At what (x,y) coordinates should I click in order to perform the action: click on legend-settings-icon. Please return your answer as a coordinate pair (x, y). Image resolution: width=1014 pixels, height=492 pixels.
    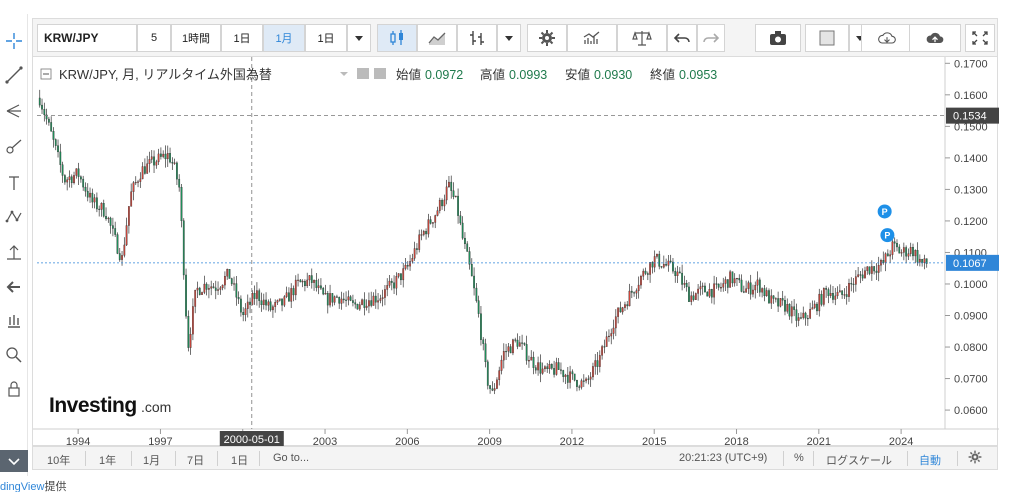
    Looking at the image, I should click on (380, 73).